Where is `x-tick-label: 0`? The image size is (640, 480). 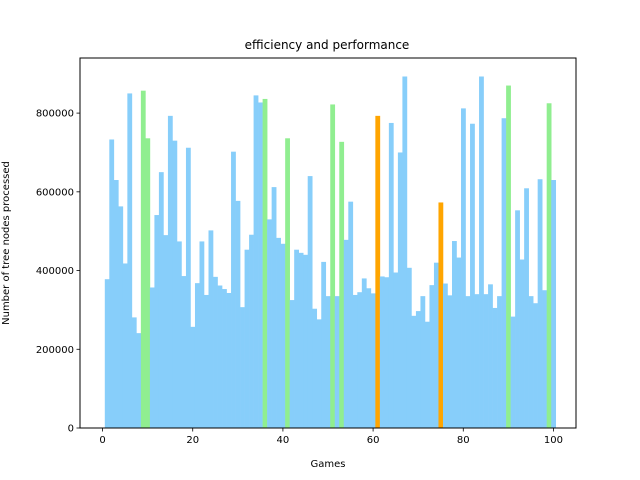
x-tick-label: 0 is located at coordinates (102, 440).